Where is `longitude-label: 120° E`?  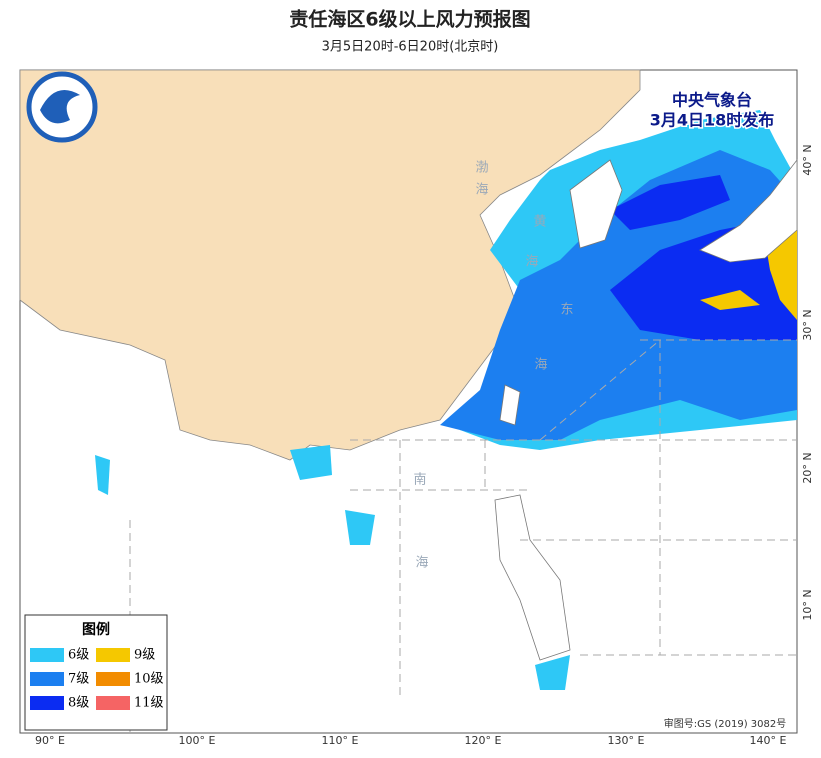
longitude-label: 120° E is located at coordinates (483, 740).